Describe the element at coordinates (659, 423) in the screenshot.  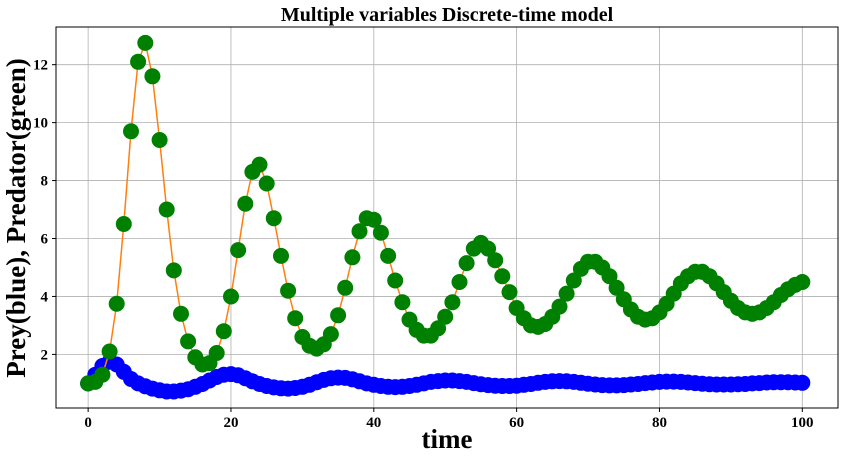
I see `x-tick-label: 80` at that location.